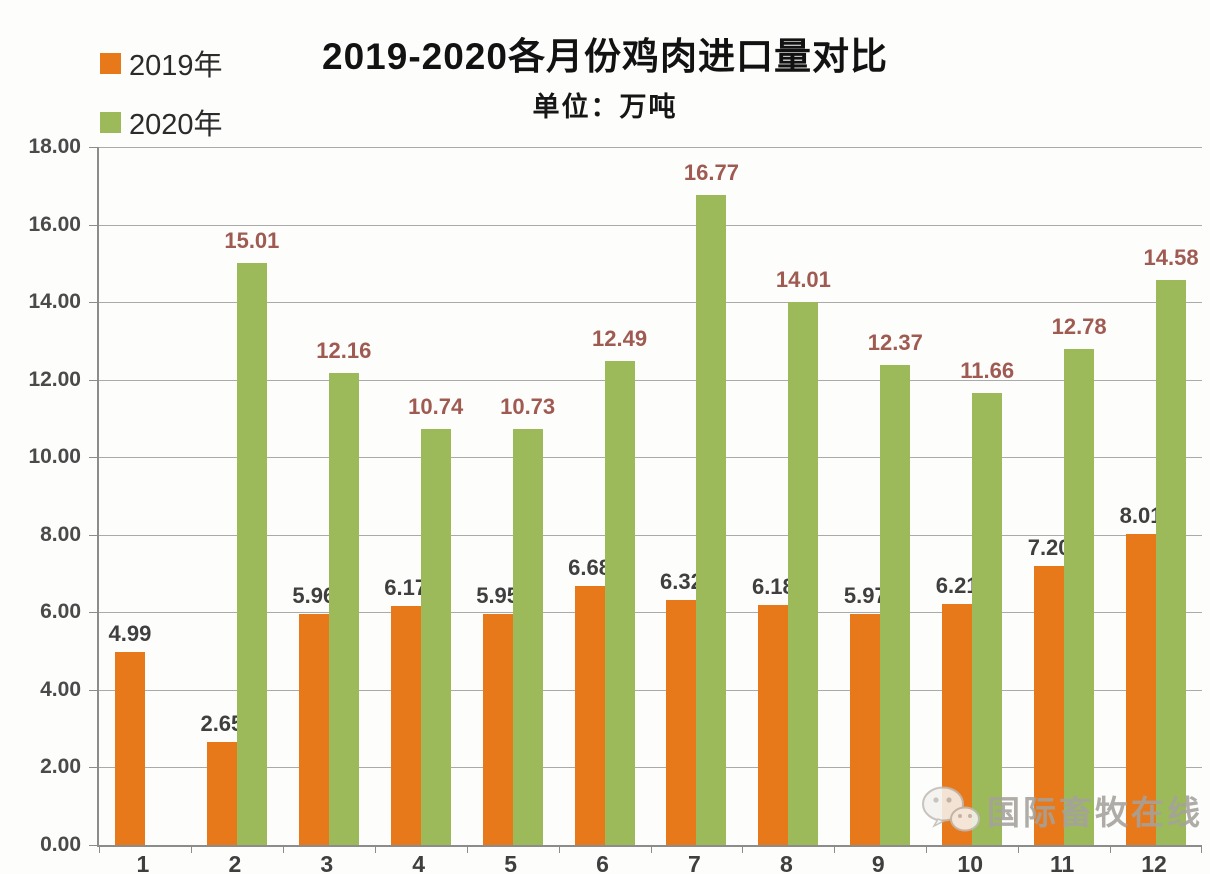  I want to click on bar-2019年-month-6, so click(589, 715).